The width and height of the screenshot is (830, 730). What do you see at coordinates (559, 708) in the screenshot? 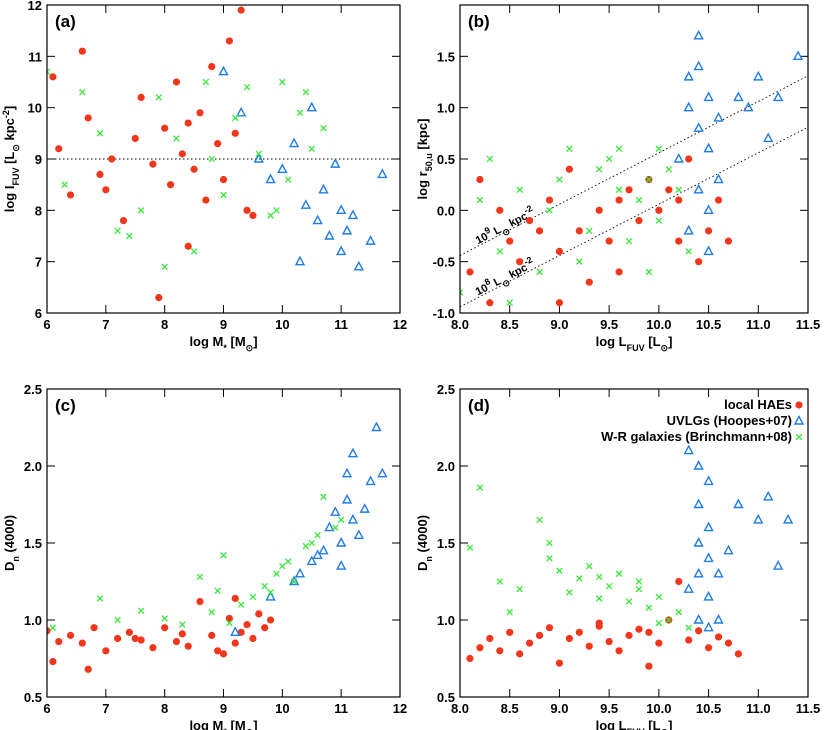
I see `x-tick-label: 9.0` at bounding box center [559, 708].